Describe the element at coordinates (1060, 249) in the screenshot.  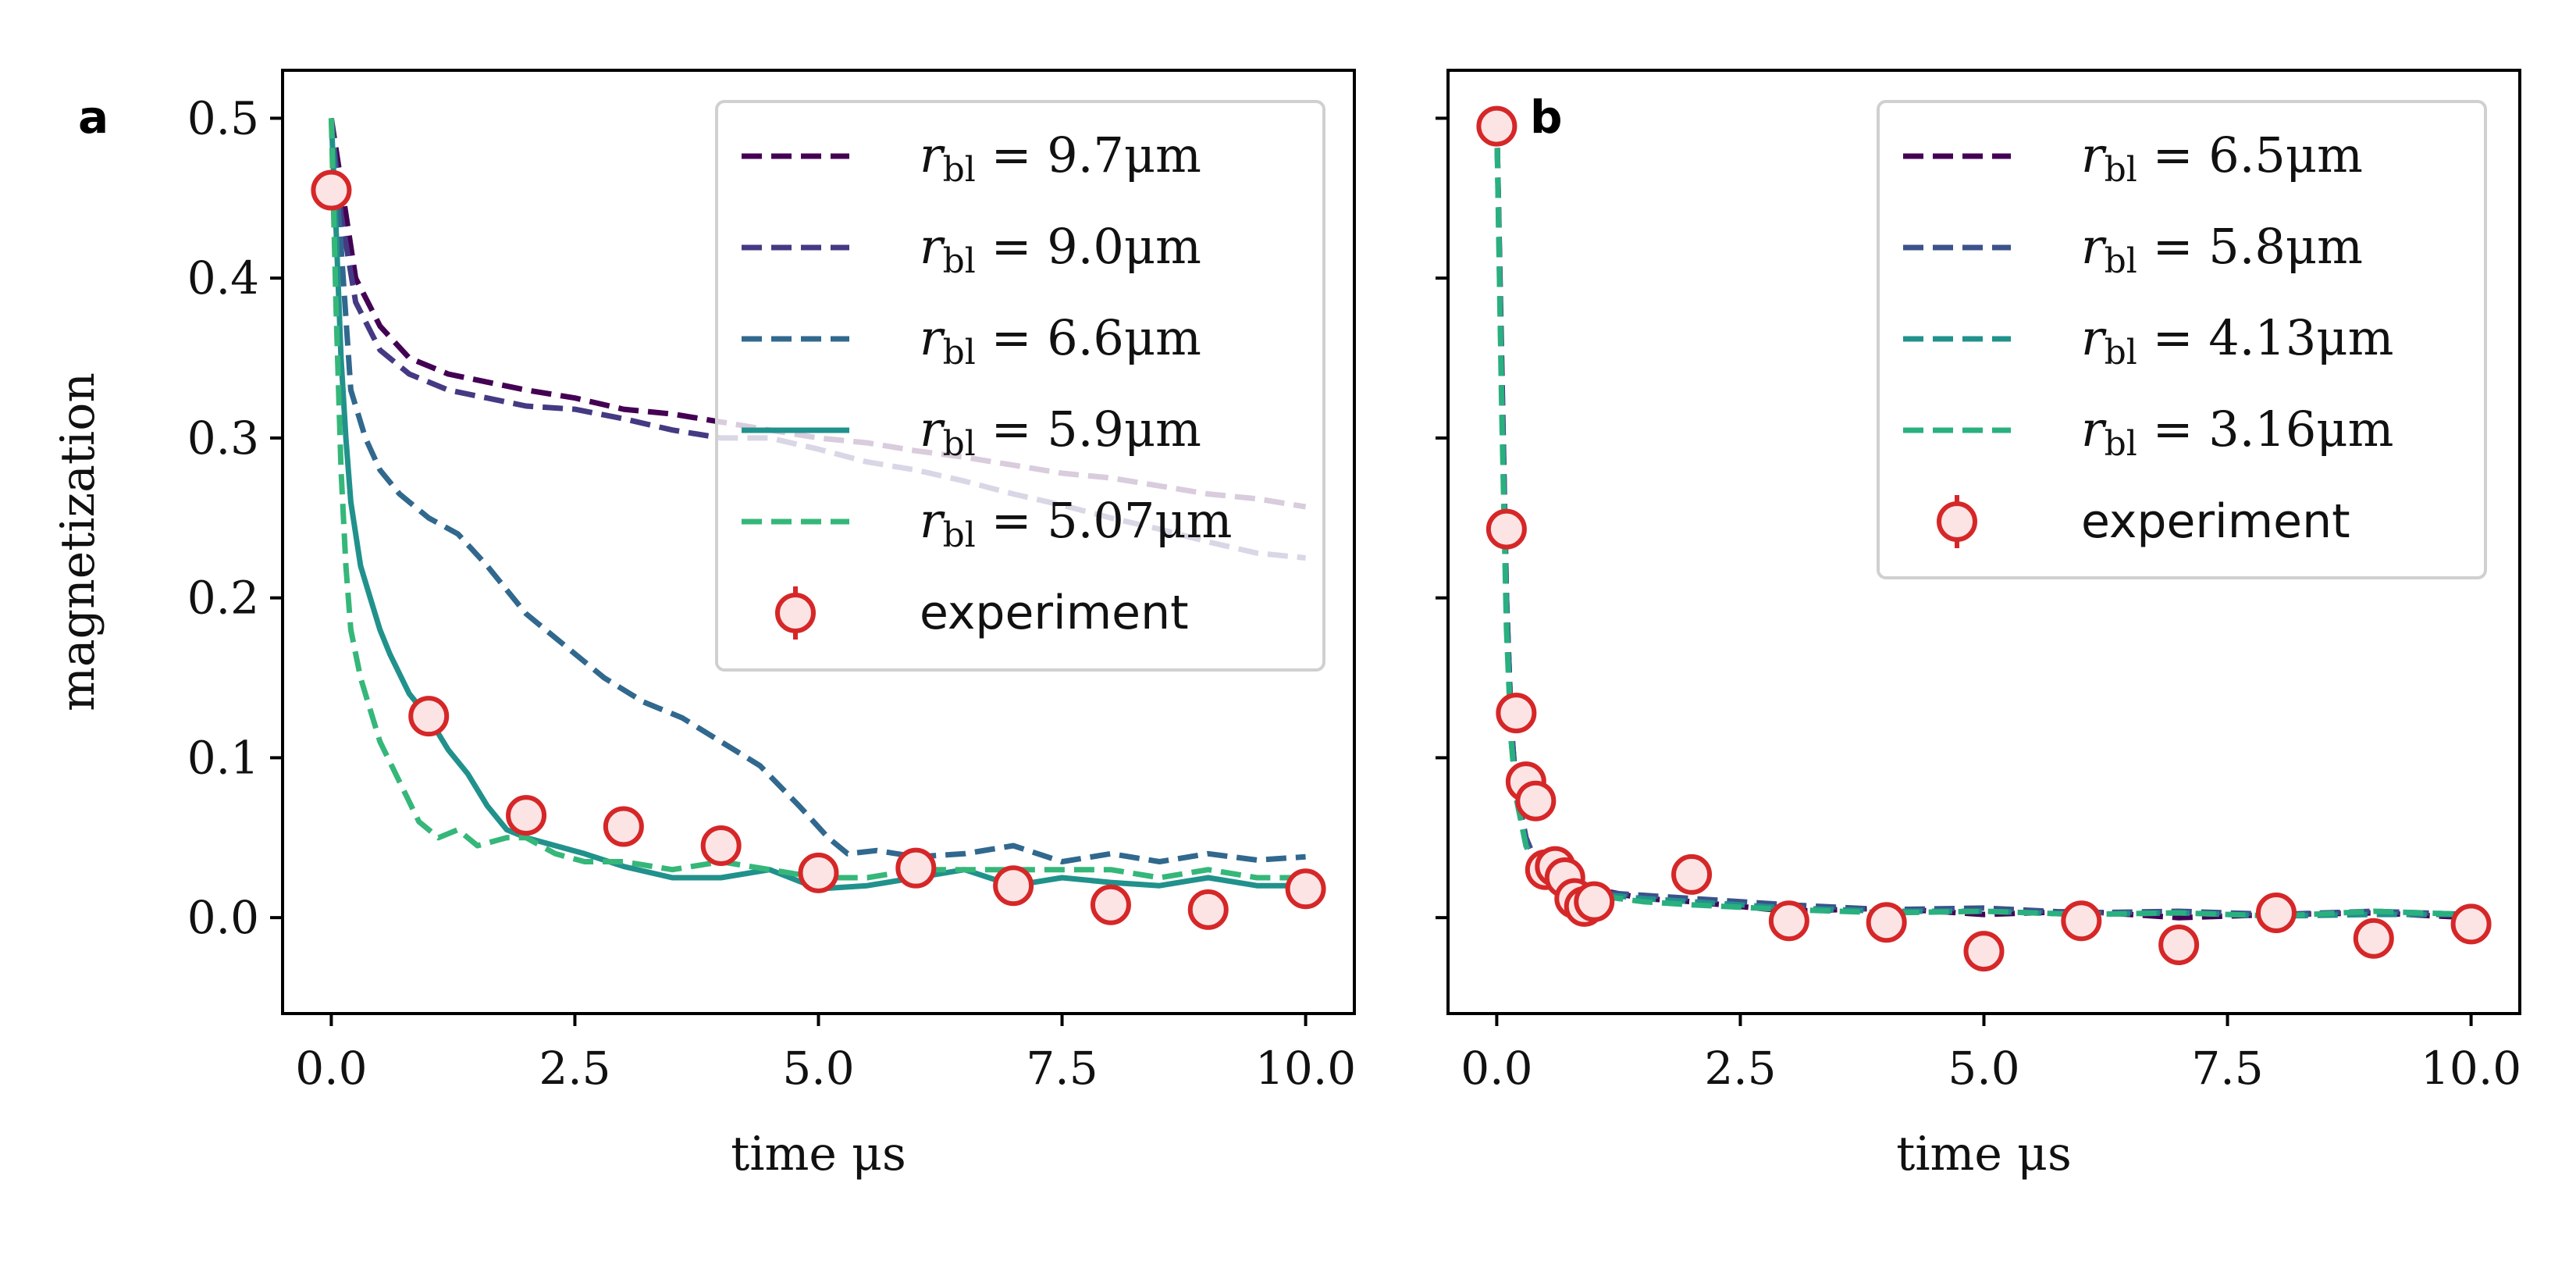
I see `legend-label: rbl = 9.0μm` at that location.